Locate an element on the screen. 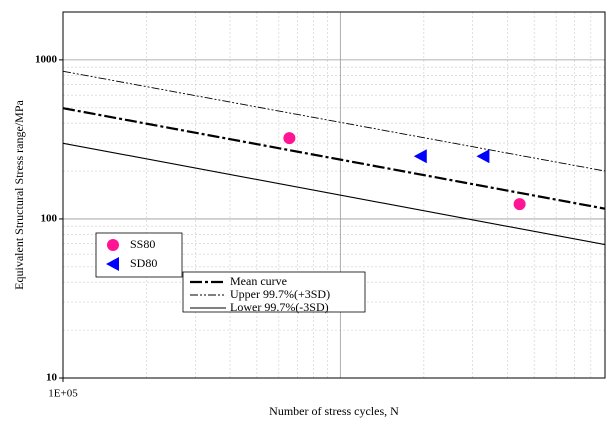 The image size is (609, 423). legend-label: Lower 99.7%(-3SD) is located at coordinates (279, 307).